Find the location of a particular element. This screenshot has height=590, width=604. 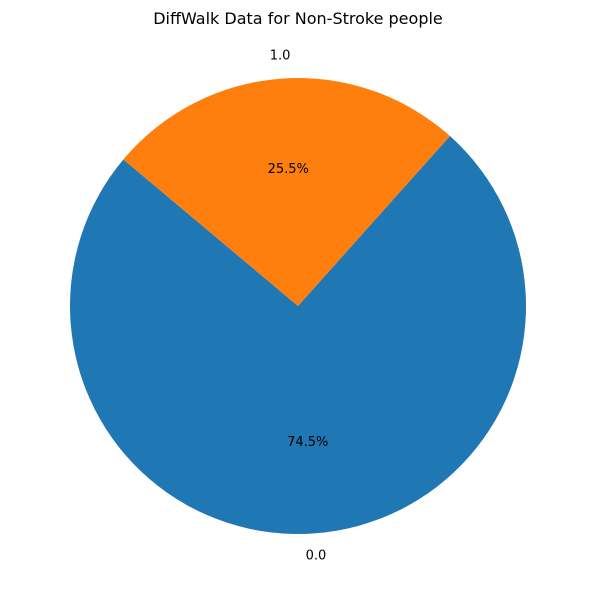

slice-percent-1-0: 25.5% is located at coordinates (288, 169).